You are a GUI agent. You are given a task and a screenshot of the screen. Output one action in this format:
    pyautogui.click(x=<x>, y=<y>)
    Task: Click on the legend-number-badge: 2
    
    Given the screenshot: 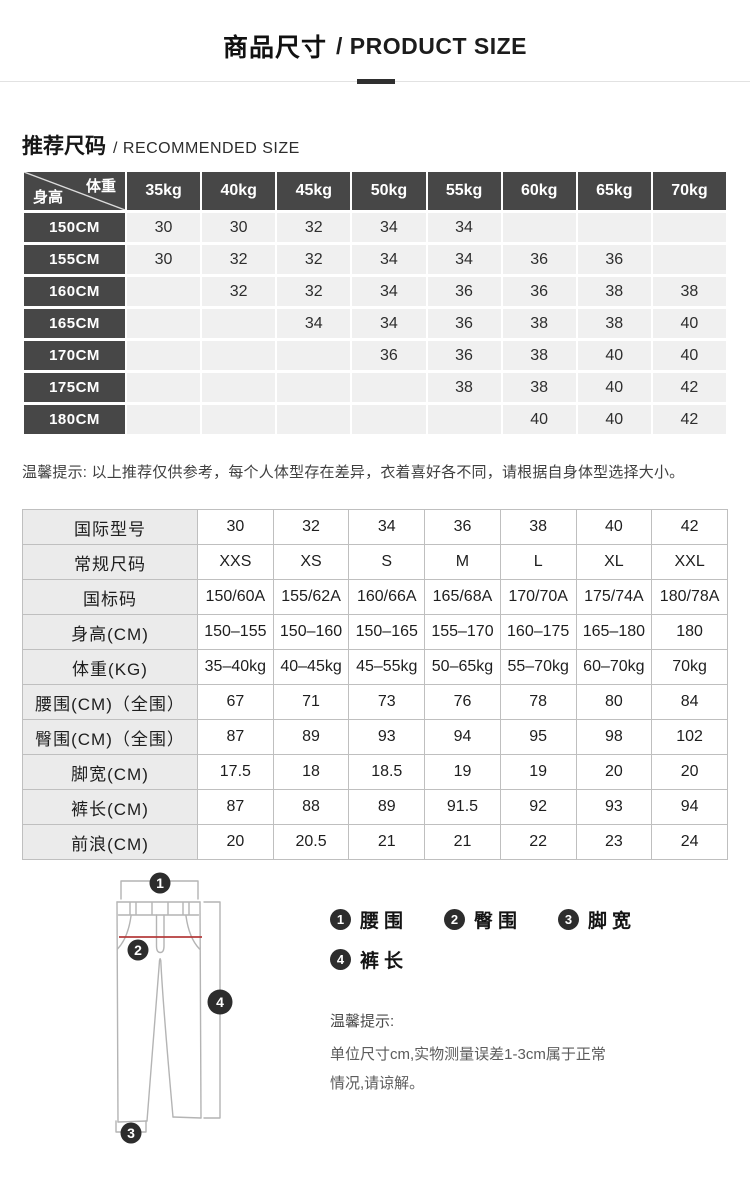 What is the action you would take?
    pyautogui.click(x=455, y=919)
    